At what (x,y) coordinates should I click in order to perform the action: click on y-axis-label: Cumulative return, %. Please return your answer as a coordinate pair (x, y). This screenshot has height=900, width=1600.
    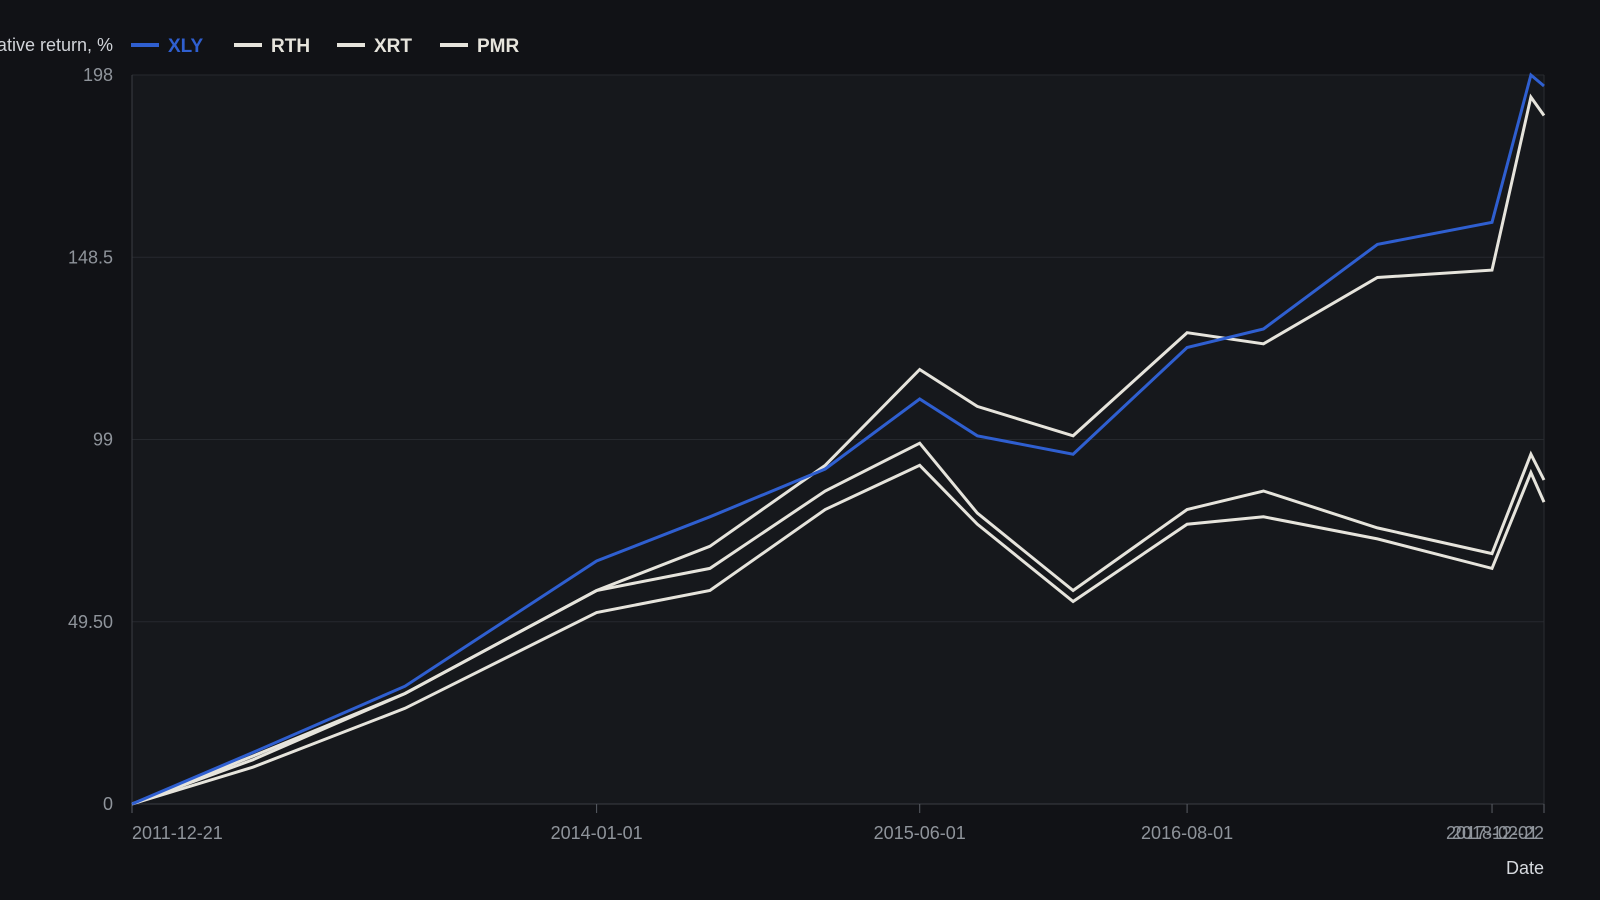
    Looking at the image, I should click on (56, 45).